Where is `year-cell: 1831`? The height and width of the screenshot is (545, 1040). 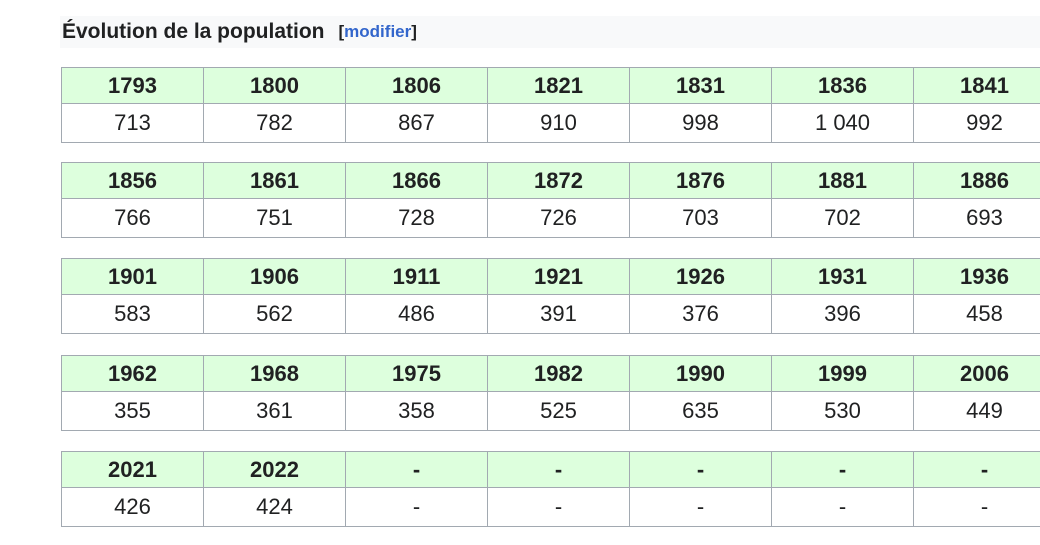 year-cell: 1831 is located at coordinates (700, 85).